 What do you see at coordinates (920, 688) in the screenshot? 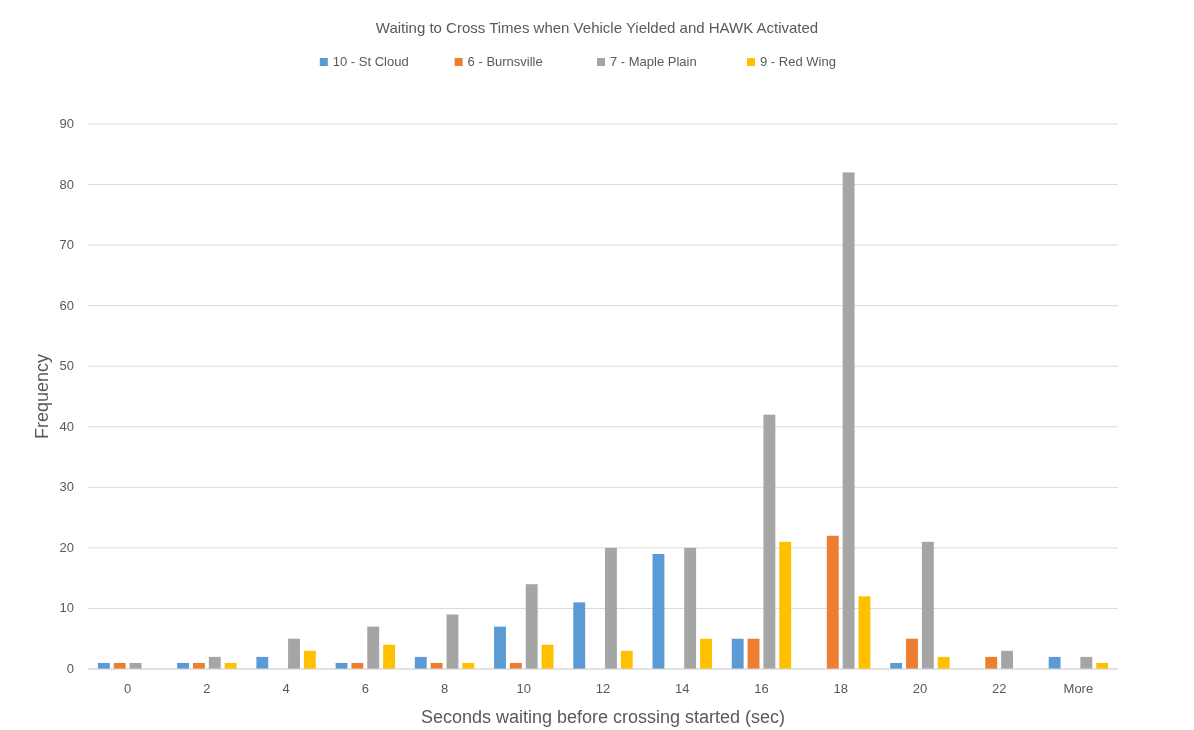
I see `x-tick-label: 20` at bounding box center [920, 688].